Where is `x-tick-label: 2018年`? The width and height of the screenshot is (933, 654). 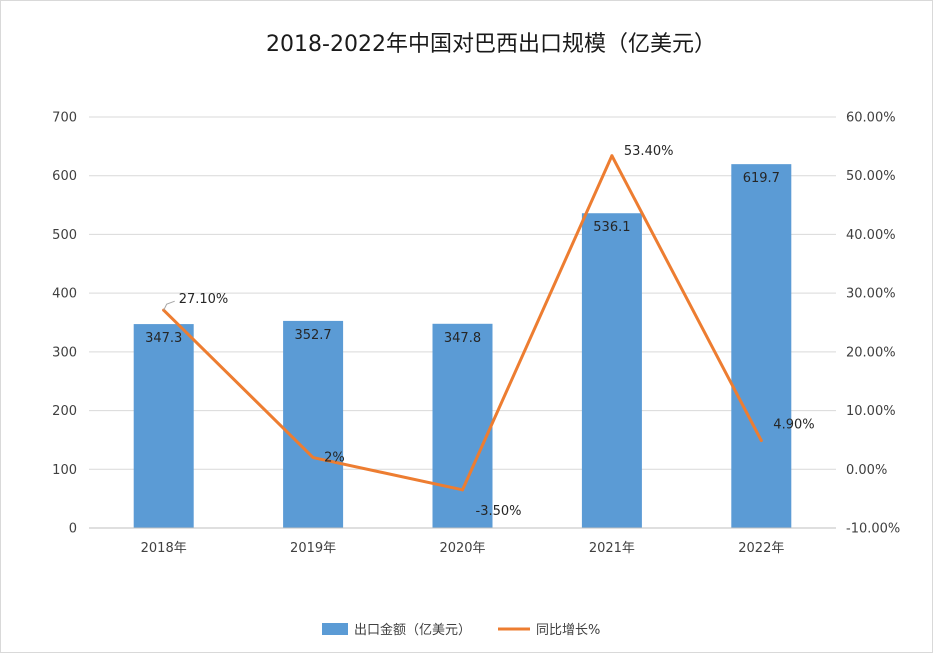 x-tick-label: 2018年 is located at coordinates (164, 548).